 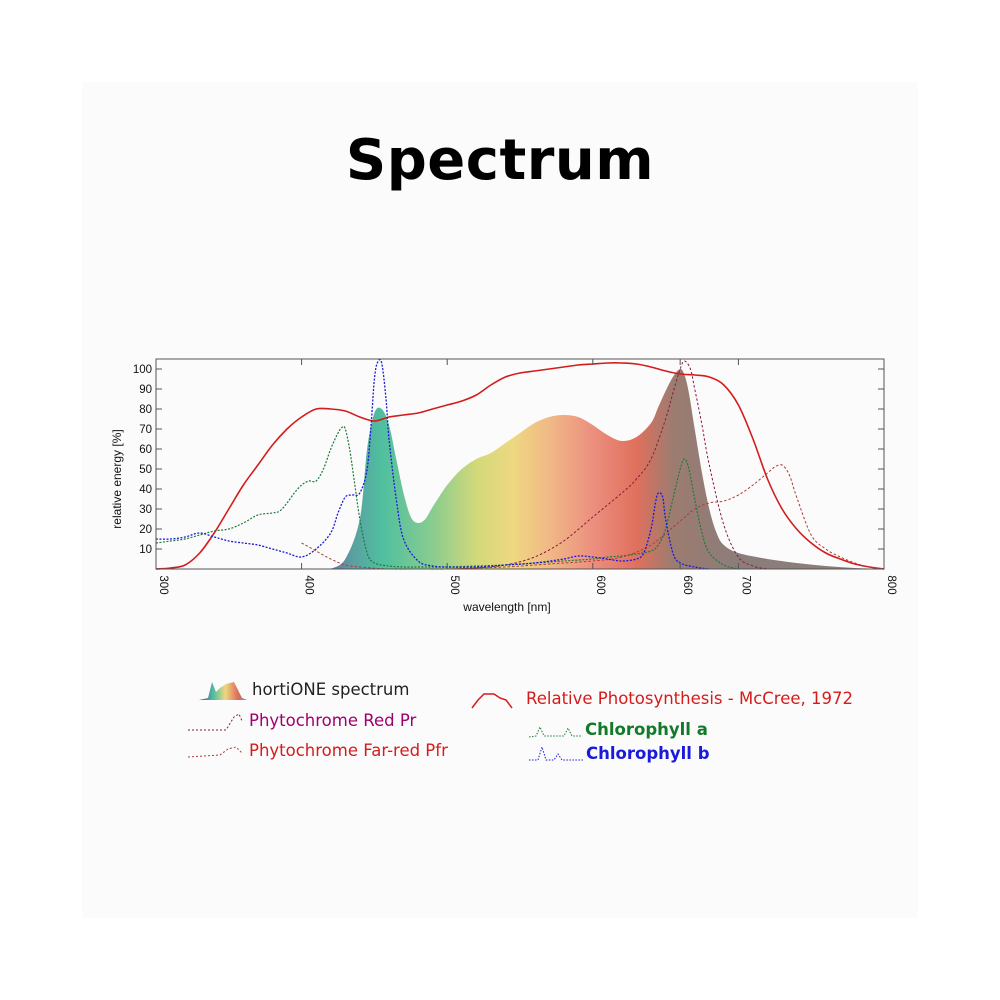 What do you see at coordinates (145, 470) in the screenshot?
I see `y-tick-label: 50` at bounding box center [145, 470].